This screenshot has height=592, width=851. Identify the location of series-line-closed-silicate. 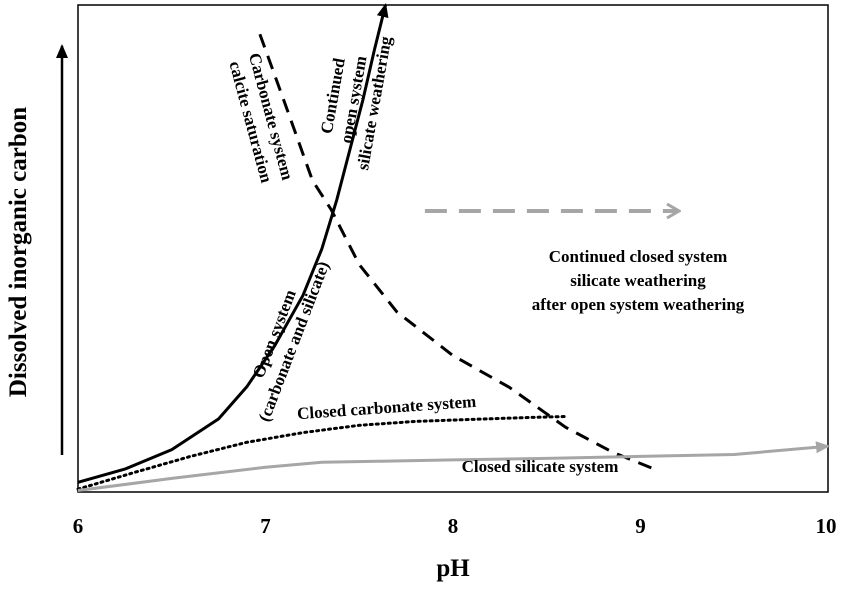
(453, 466).